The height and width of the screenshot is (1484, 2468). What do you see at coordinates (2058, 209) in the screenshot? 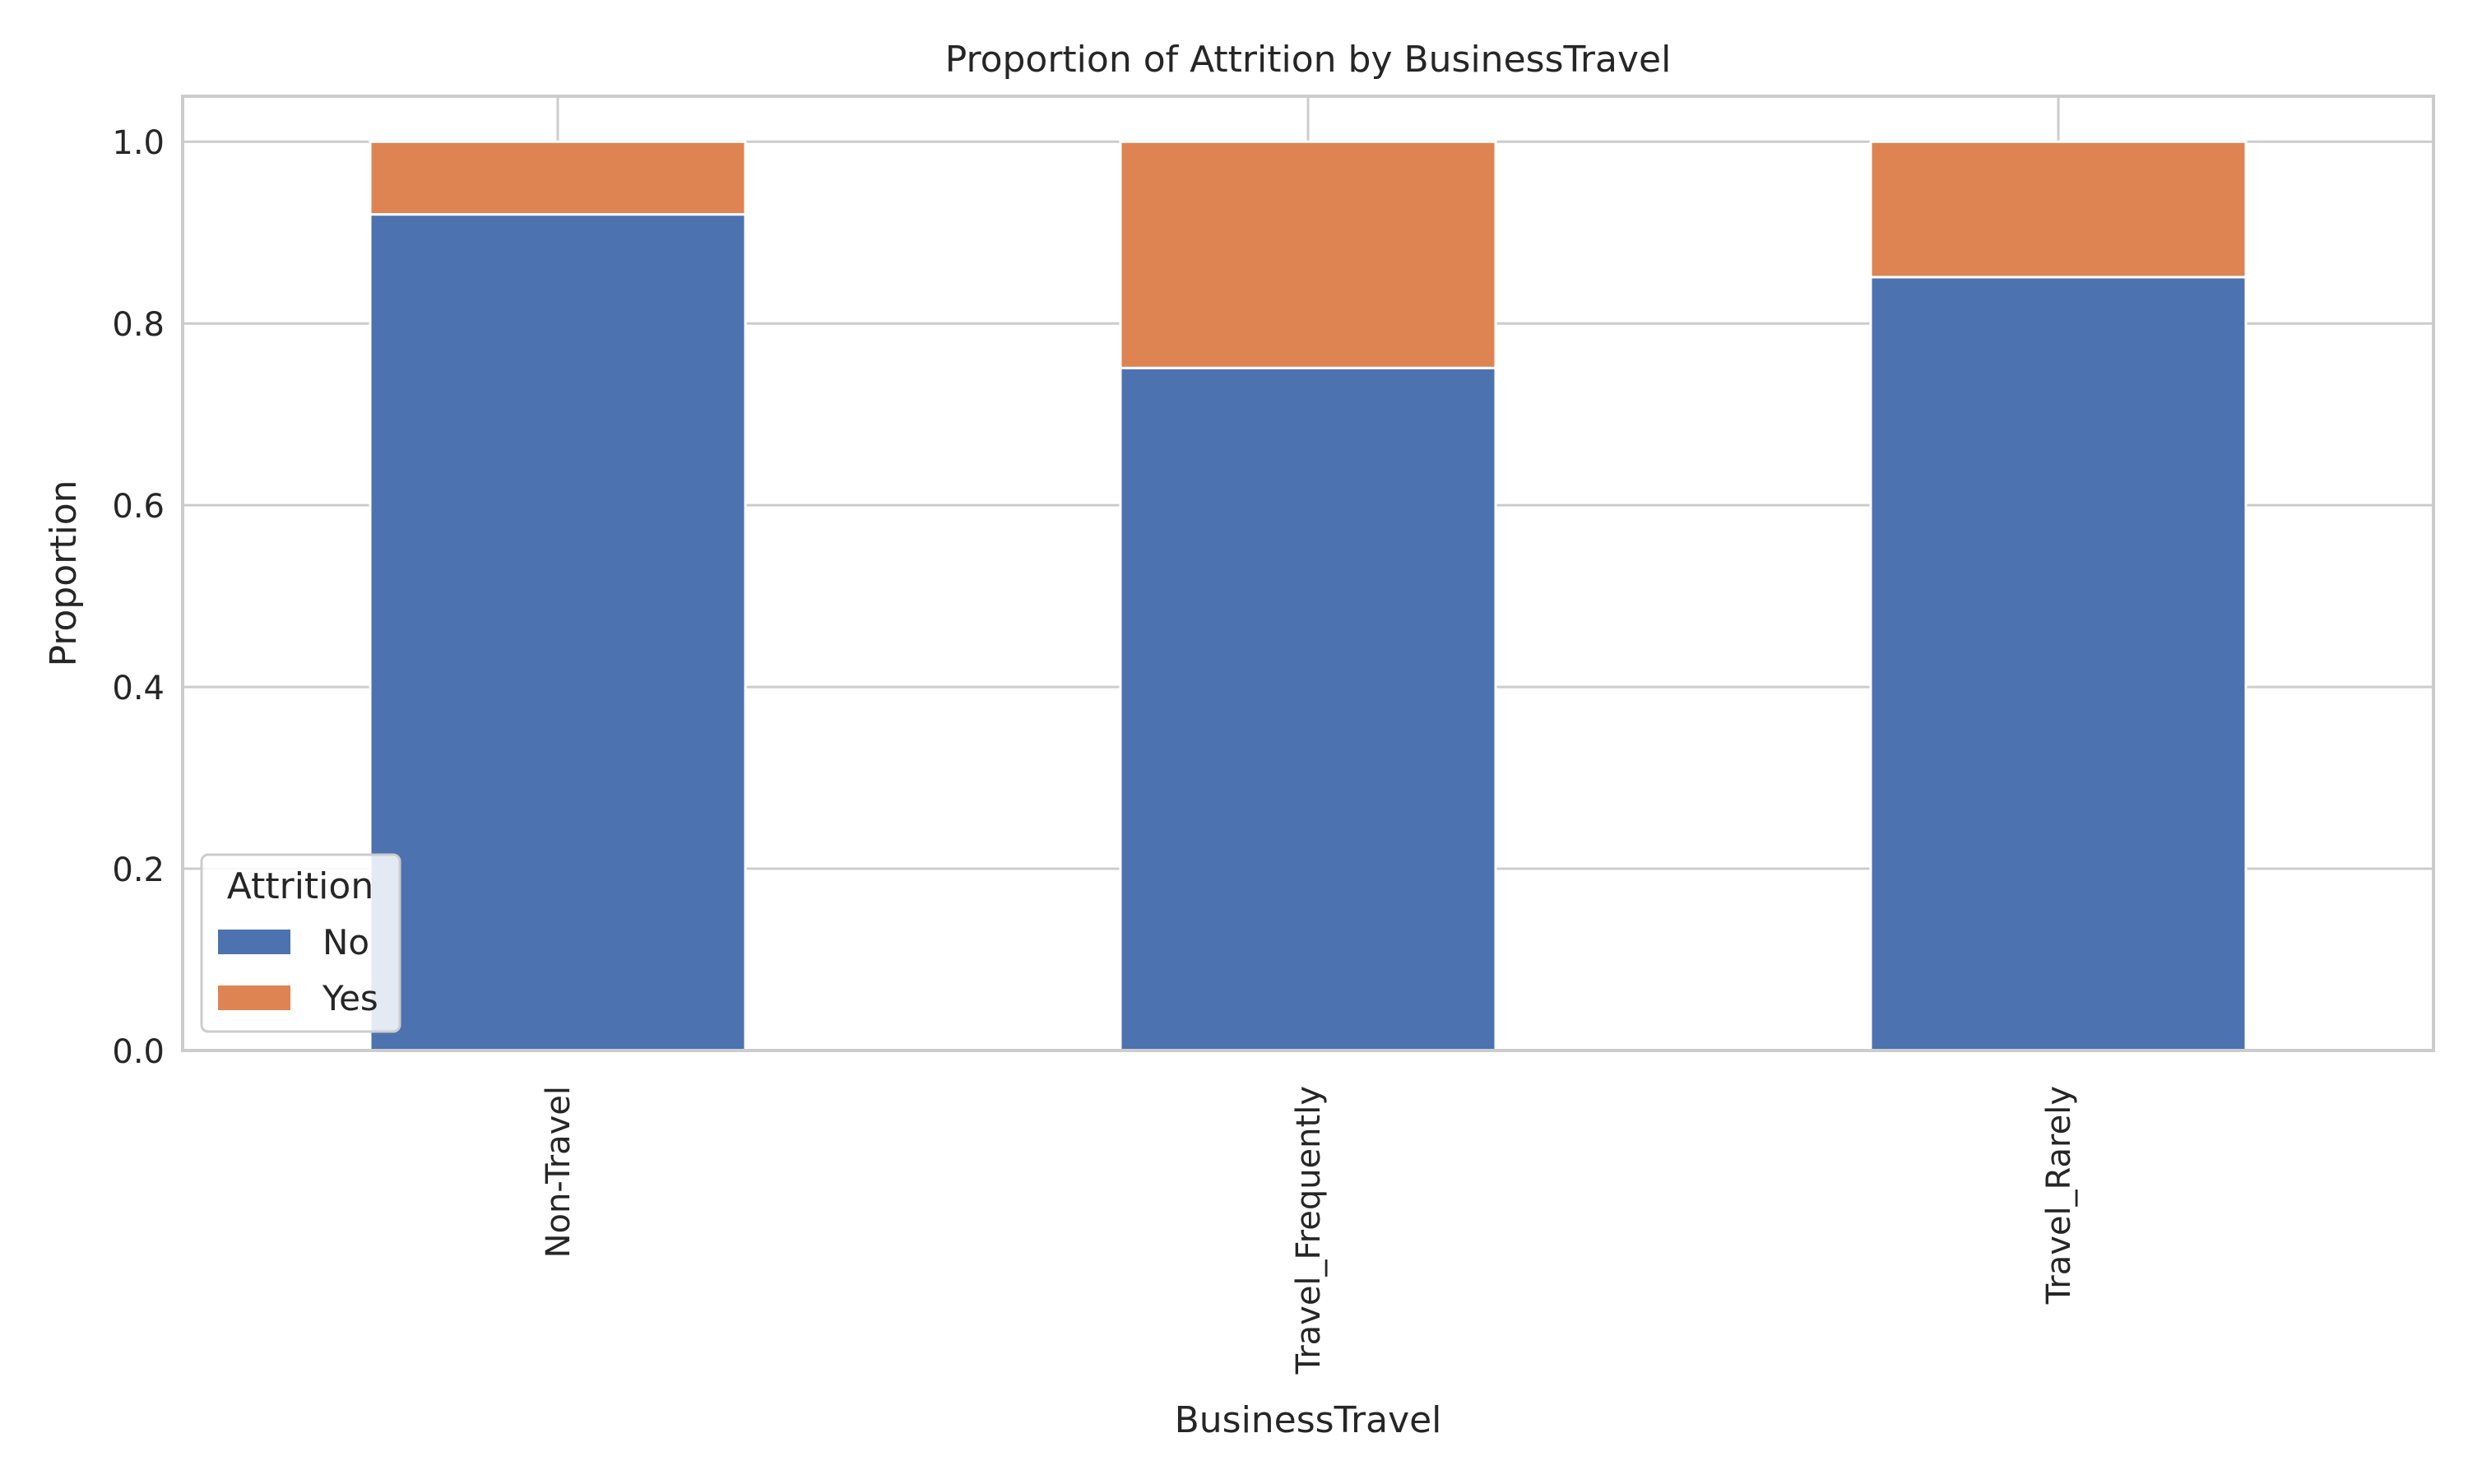
I see `bar-yes-travel-rarely` at bounding box center [2058, 209].